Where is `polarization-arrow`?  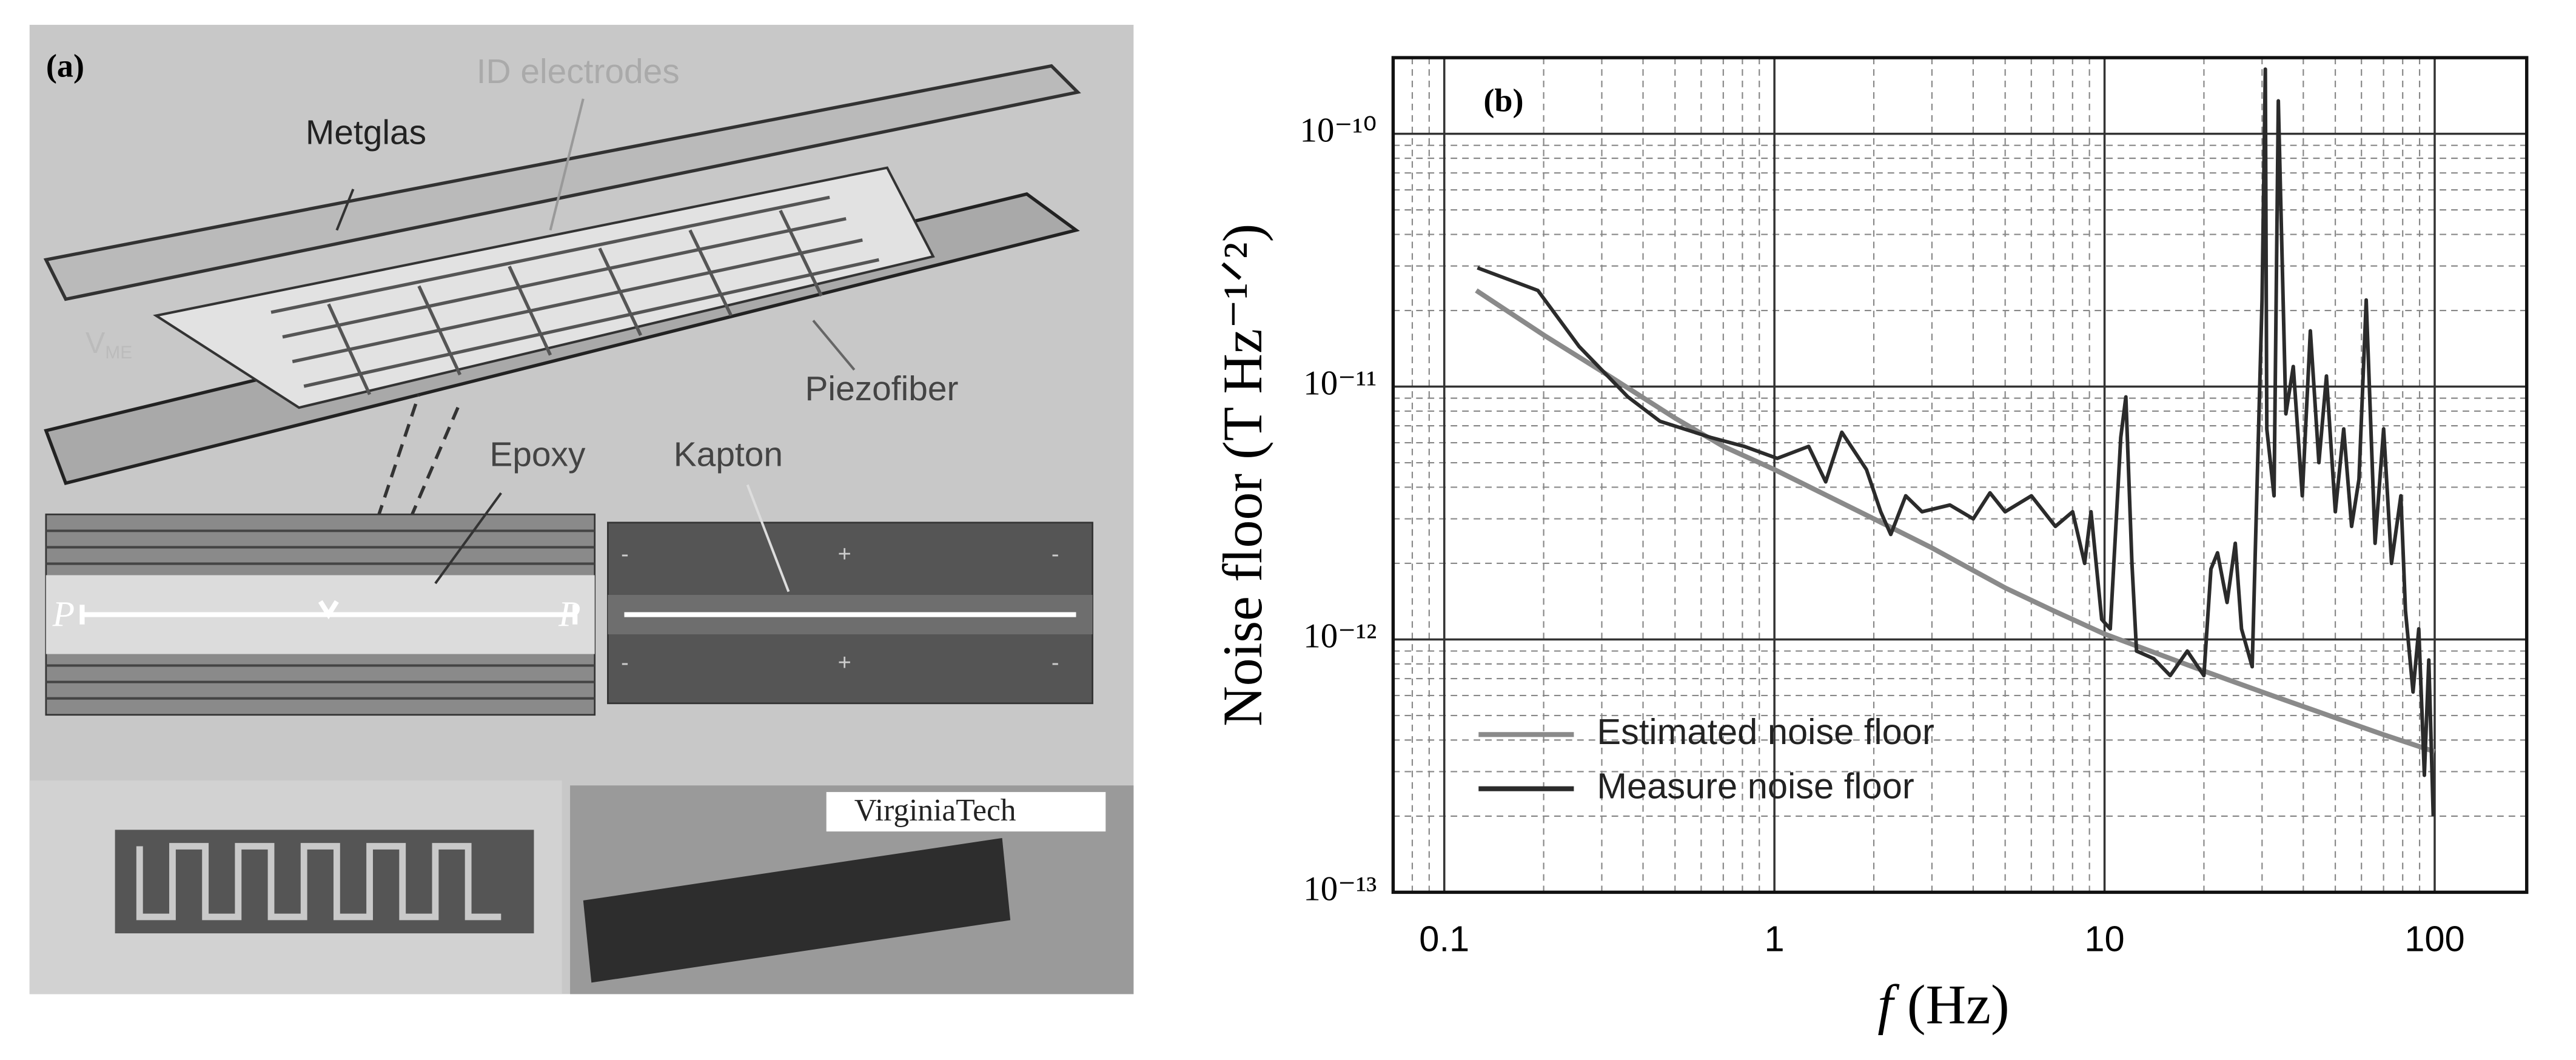 polarization-arrow is located at coordinates (328, 613).